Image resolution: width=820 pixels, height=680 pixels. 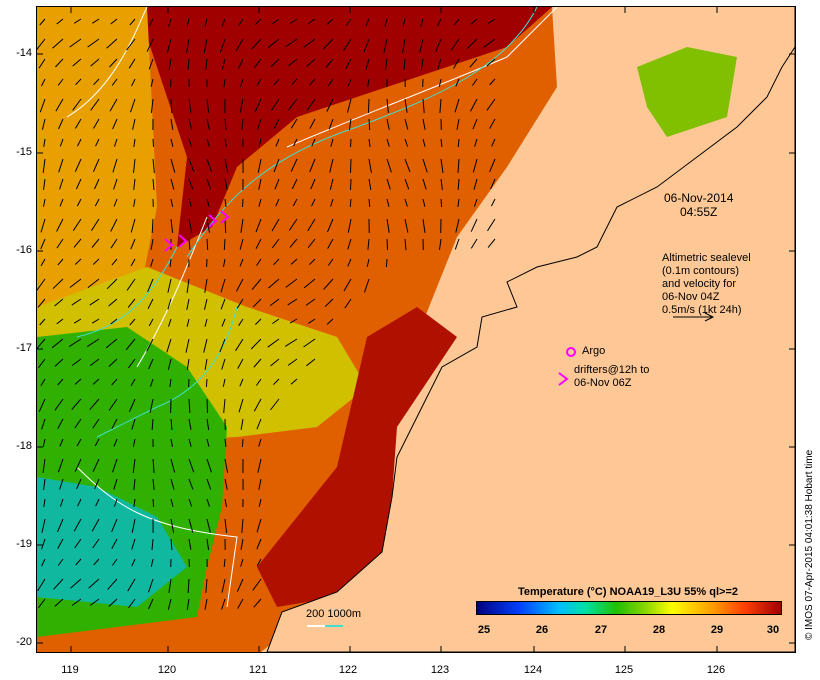 I want to click on lat-tick: -19, so click(x=24, y=544).